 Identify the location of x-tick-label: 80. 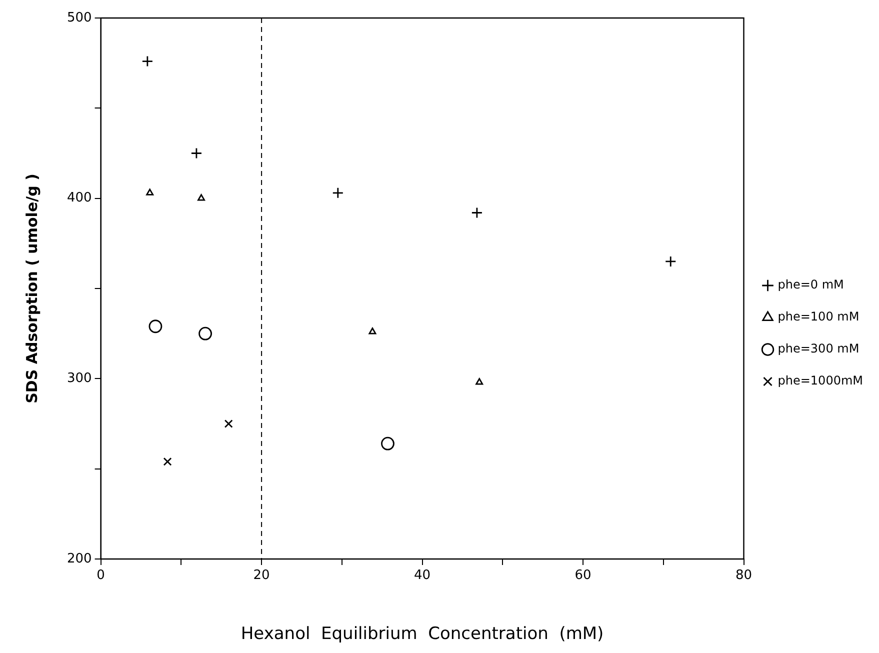
(743, 576).